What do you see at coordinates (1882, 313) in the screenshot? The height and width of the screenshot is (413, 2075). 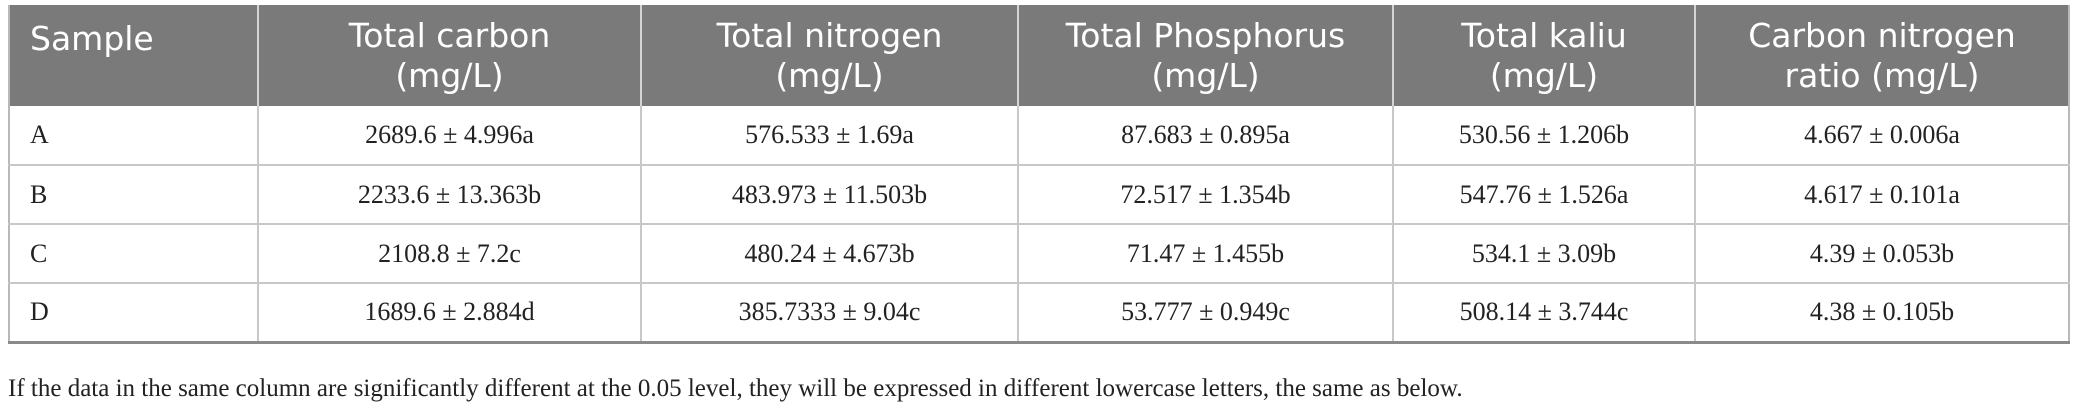 I see `cell-cn-ratio: 4.38 ± 0.105b` at bounding box center [1882, 313].